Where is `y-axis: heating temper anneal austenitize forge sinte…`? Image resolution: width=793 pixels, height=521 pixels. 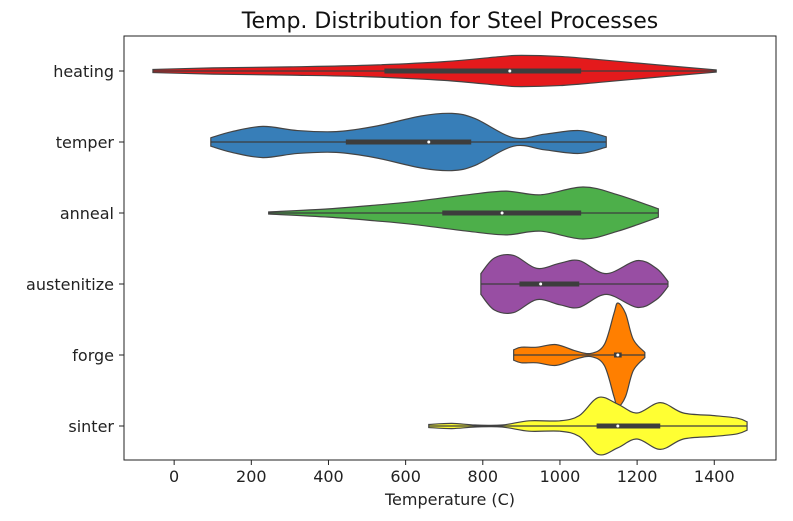 y-axis: heating temper anneal austenitize forge sinte… is located at coordinates (75, 249).